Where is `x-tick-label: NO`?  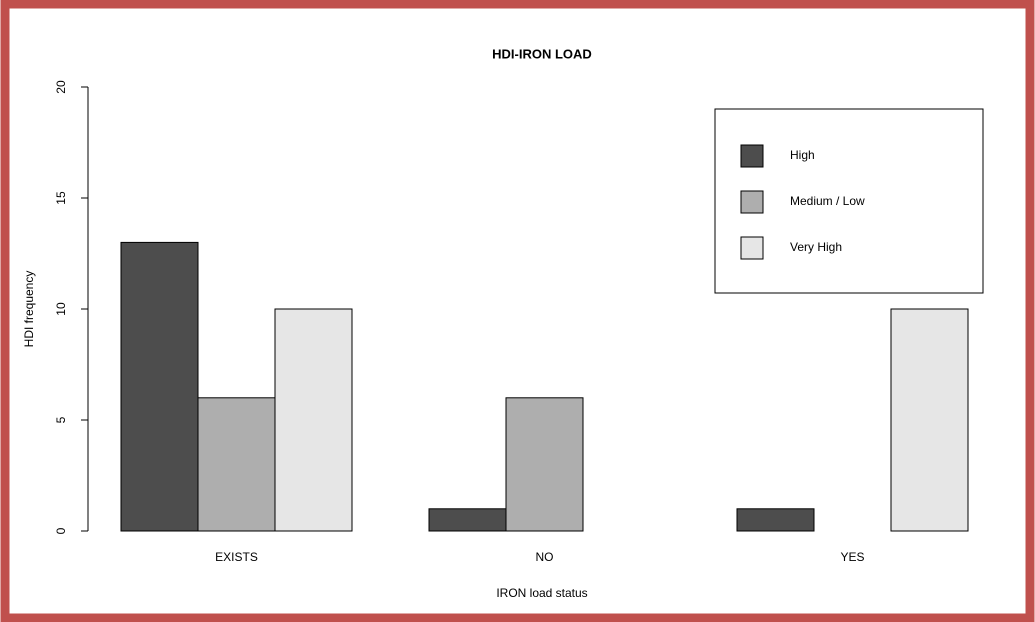 x-tick-label: NO is located at coordinates (545, 557).